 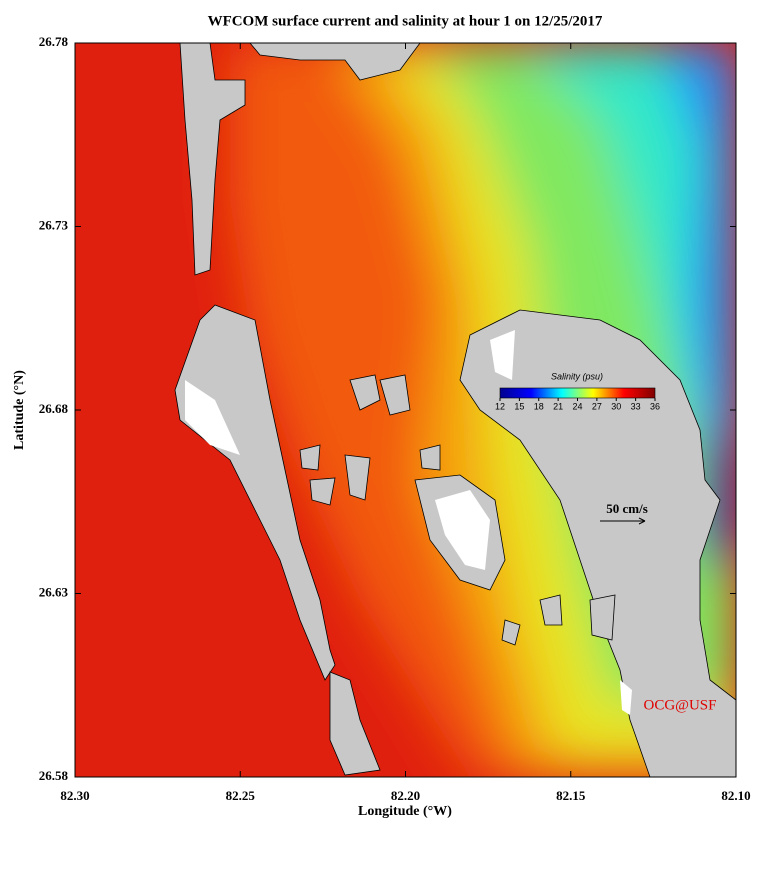 I want to click on y-tick-label: 26.78, so click(x=54, y=41).